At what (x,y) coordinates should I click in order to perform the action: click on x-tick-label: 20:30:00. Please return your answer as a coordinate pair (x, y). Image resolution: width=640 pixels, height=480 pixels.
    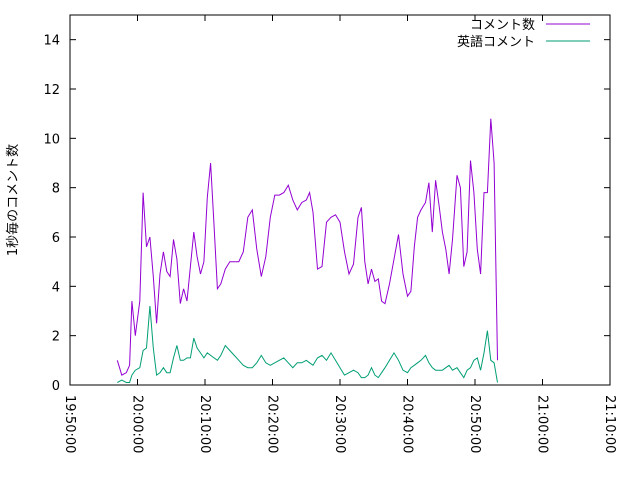
    Looking at the image, I should click on (339, 424).